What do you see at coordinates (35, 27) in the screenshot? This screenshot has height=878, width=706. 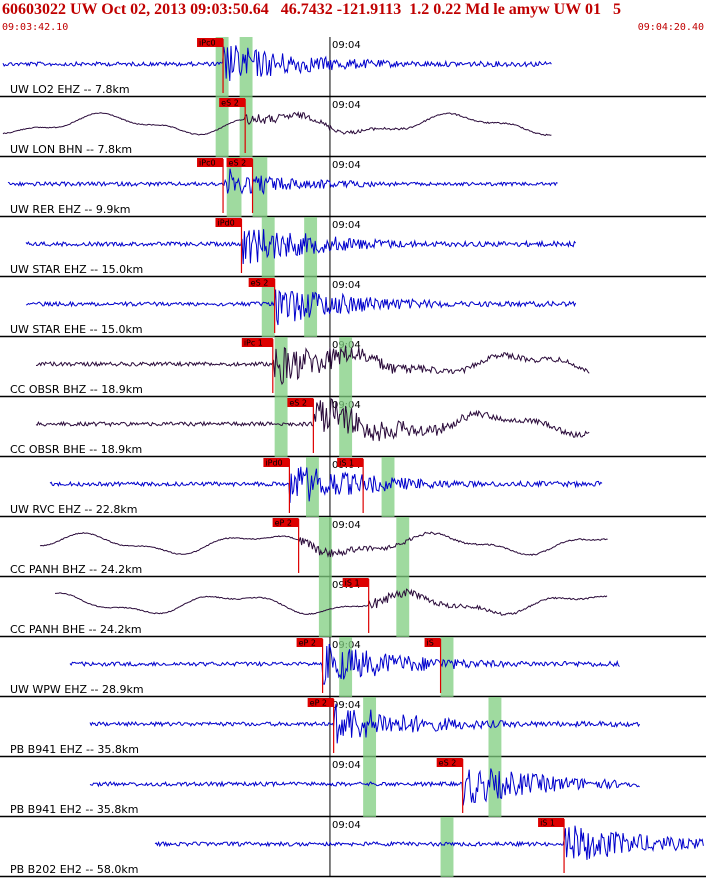 I see `start-time: 09:03:42.10` at bounding box center [35, 27].